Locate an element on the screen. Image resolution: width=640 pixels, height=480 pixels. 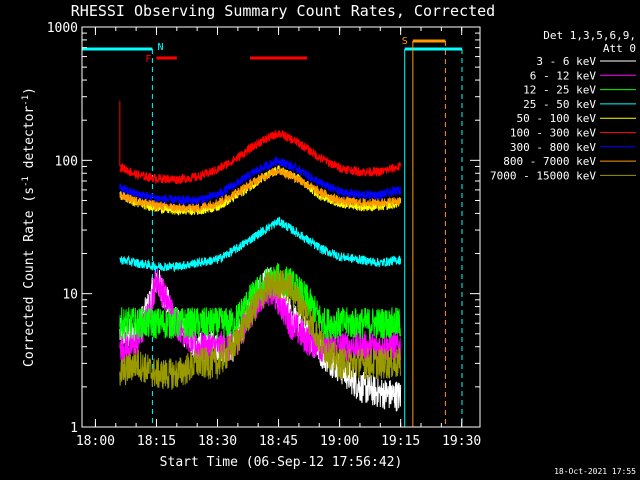
legend-header: Att 0 is located at coordinates (619, 48).